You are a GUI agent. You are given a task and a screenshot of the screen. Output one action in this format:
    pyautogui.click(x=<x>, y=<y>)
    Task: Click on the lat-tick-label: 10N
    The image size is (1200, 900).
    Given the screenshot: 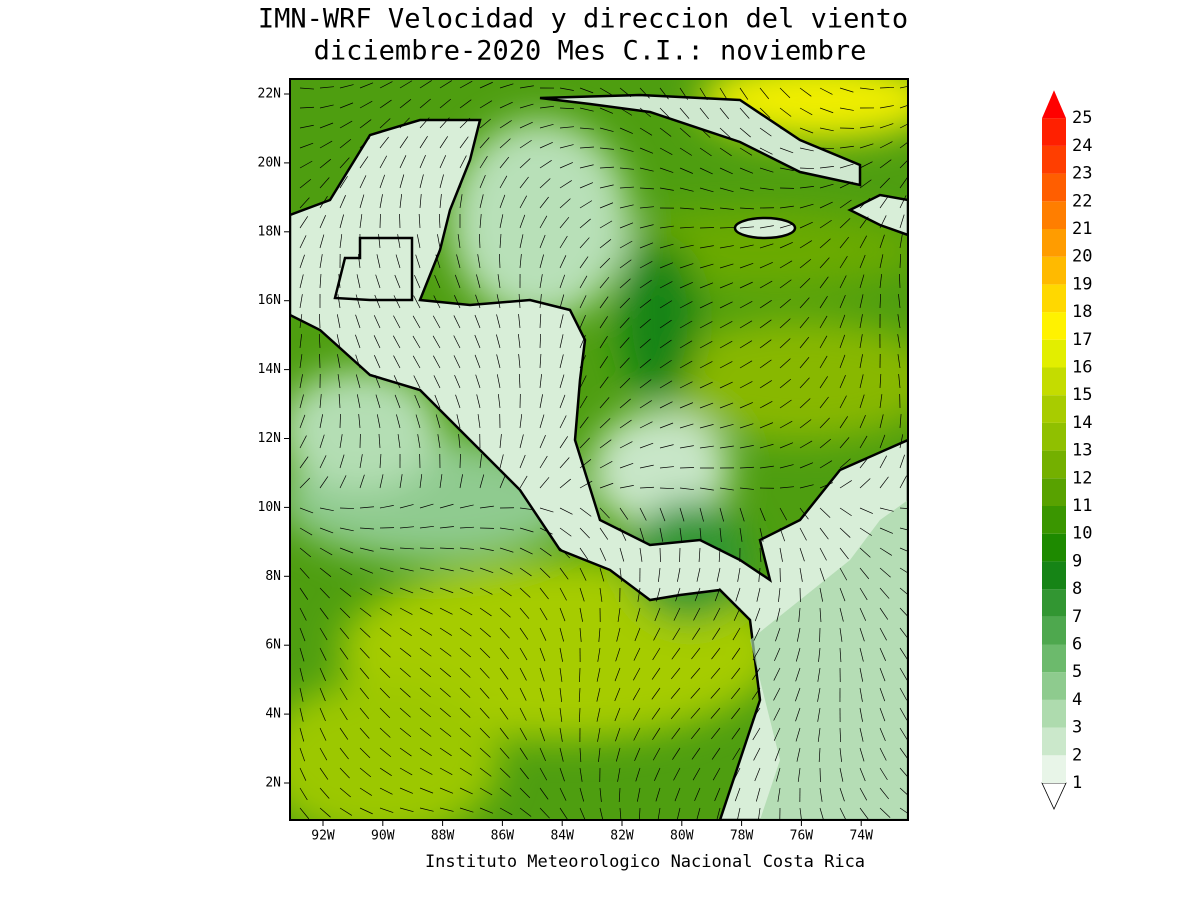 What is the action you would take?
    pyautogui.click(x=269, y=507)
    